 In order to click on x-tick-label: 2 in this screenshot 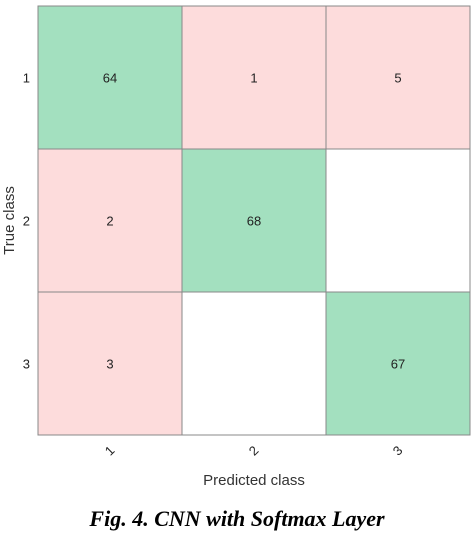, I will do `click(254, 451)`.